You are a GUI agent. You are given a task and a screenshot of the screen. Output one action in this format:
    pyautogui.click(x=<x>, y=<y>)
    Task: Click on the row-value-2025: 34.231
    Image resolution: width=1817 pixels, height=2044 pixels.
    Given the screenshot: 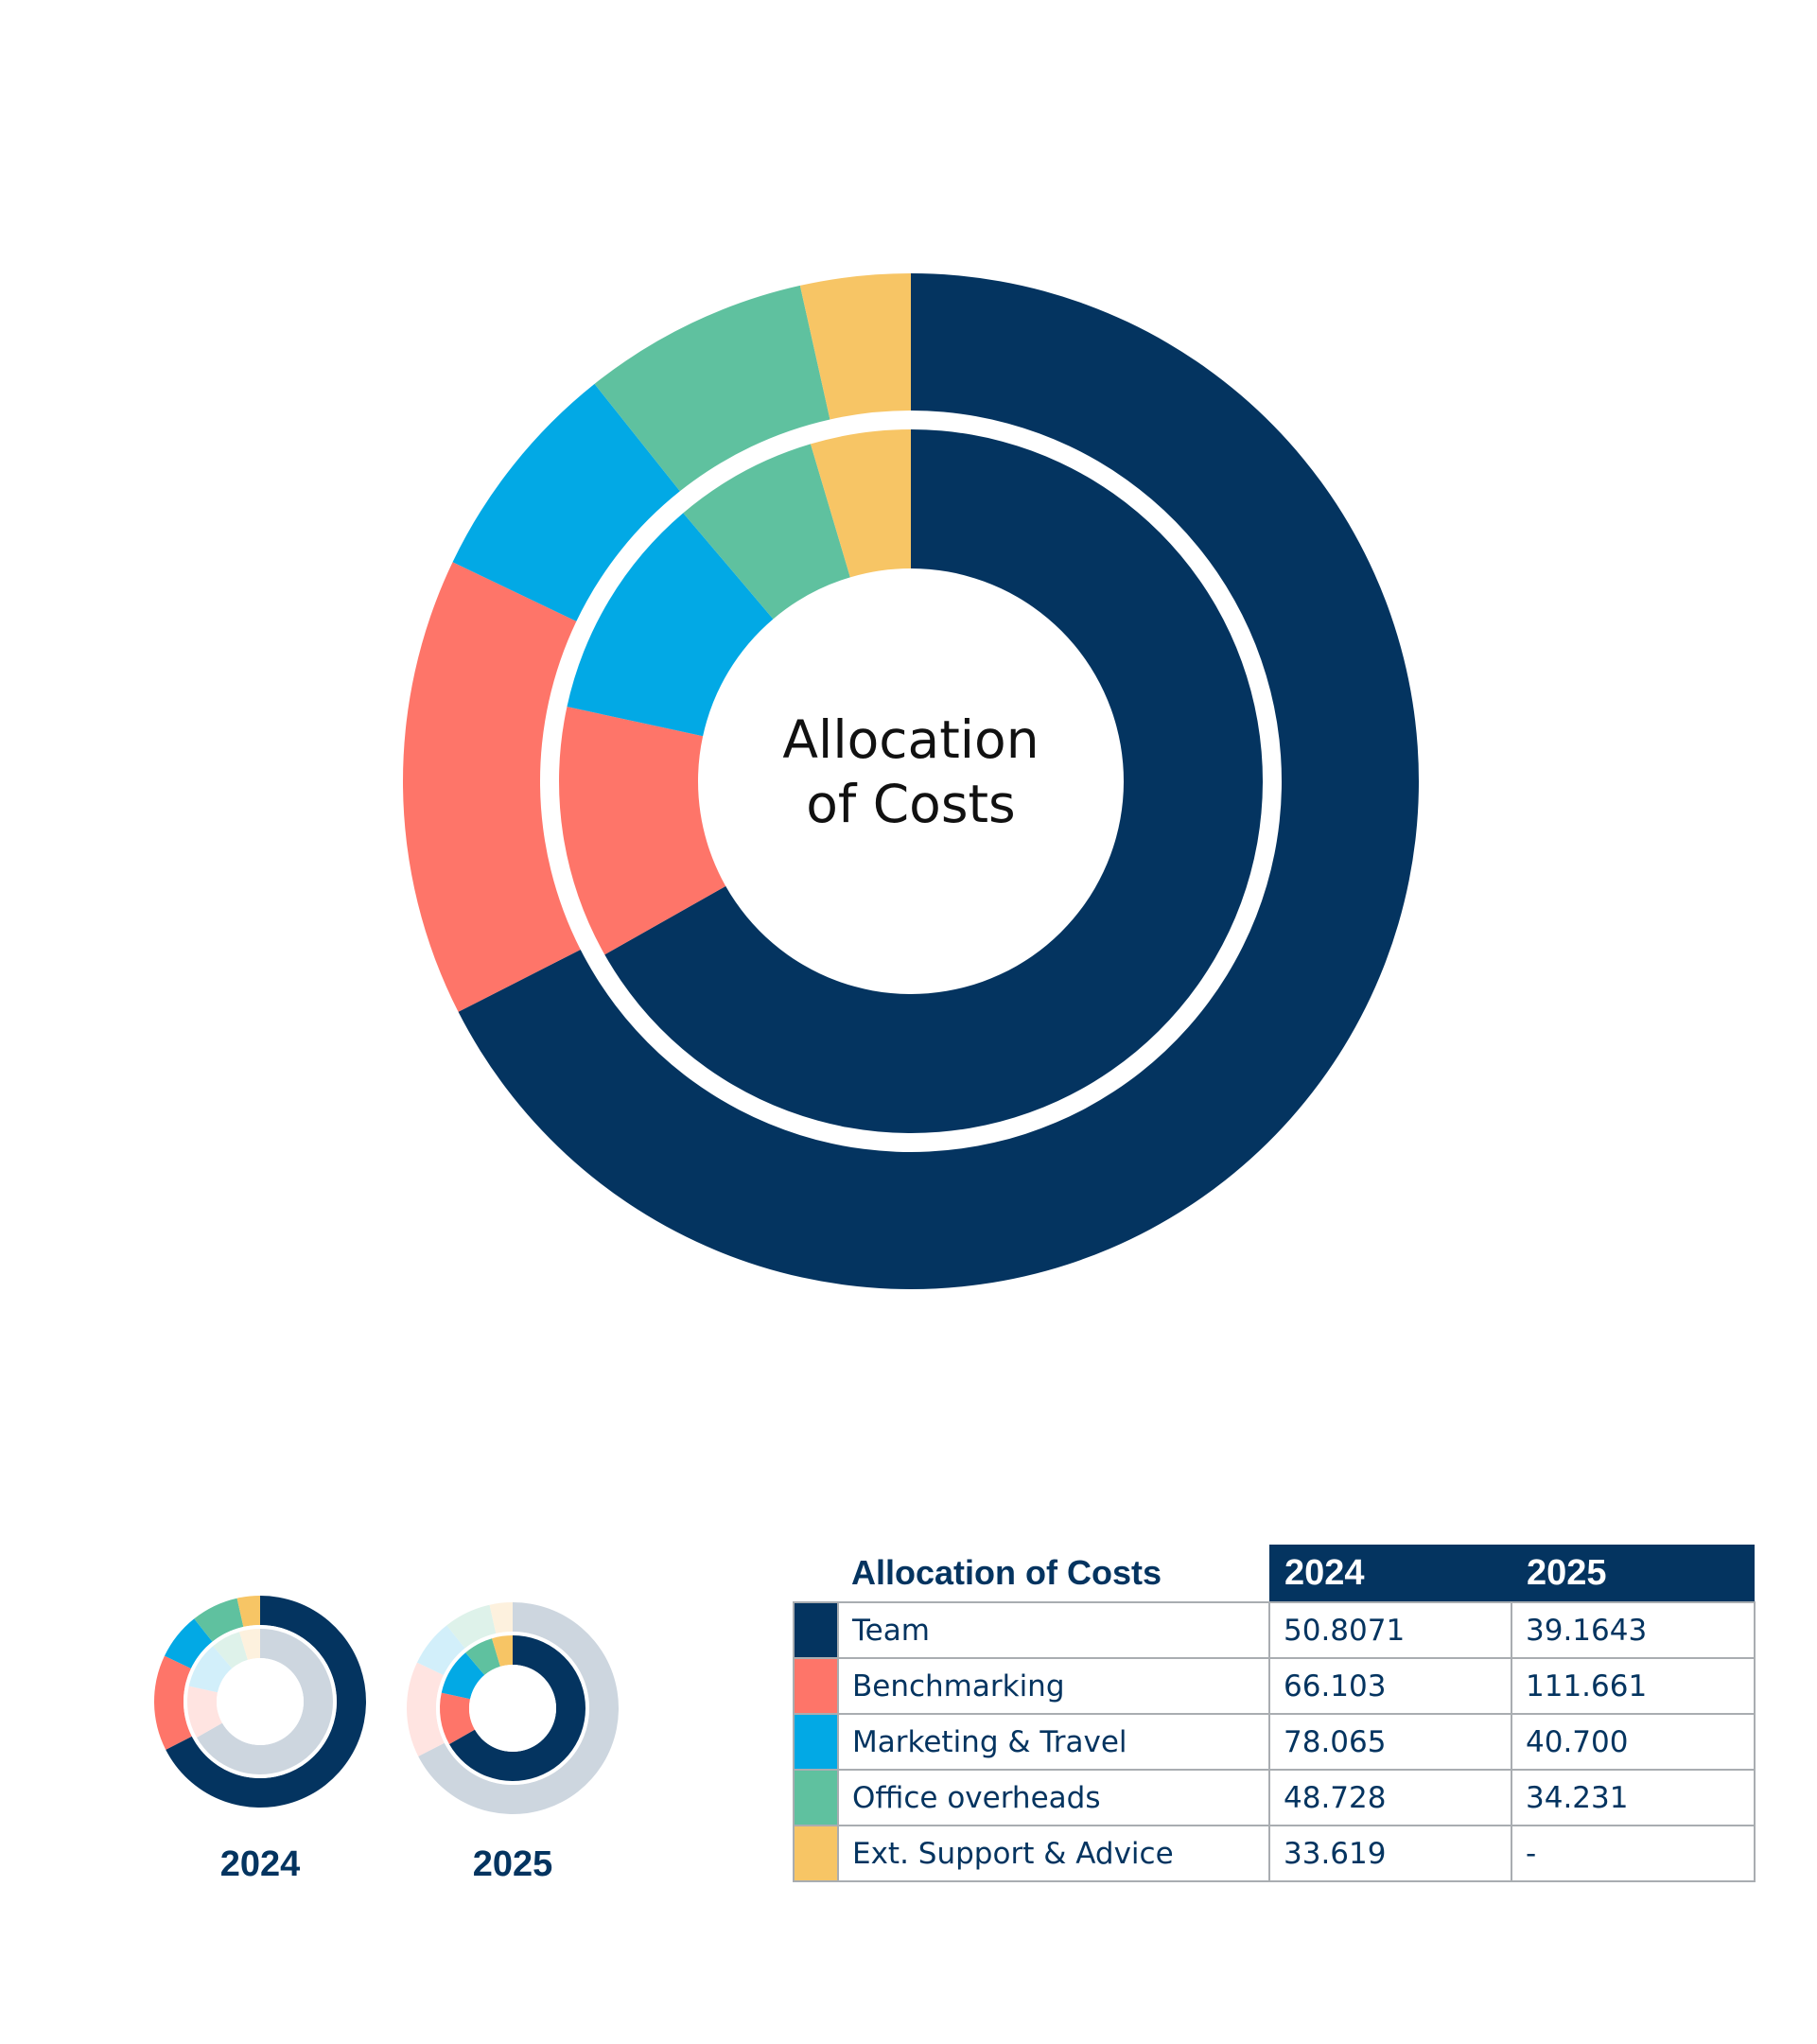 What is the action you would take?
    pyautogui.click(x=1633, y=1797)
    